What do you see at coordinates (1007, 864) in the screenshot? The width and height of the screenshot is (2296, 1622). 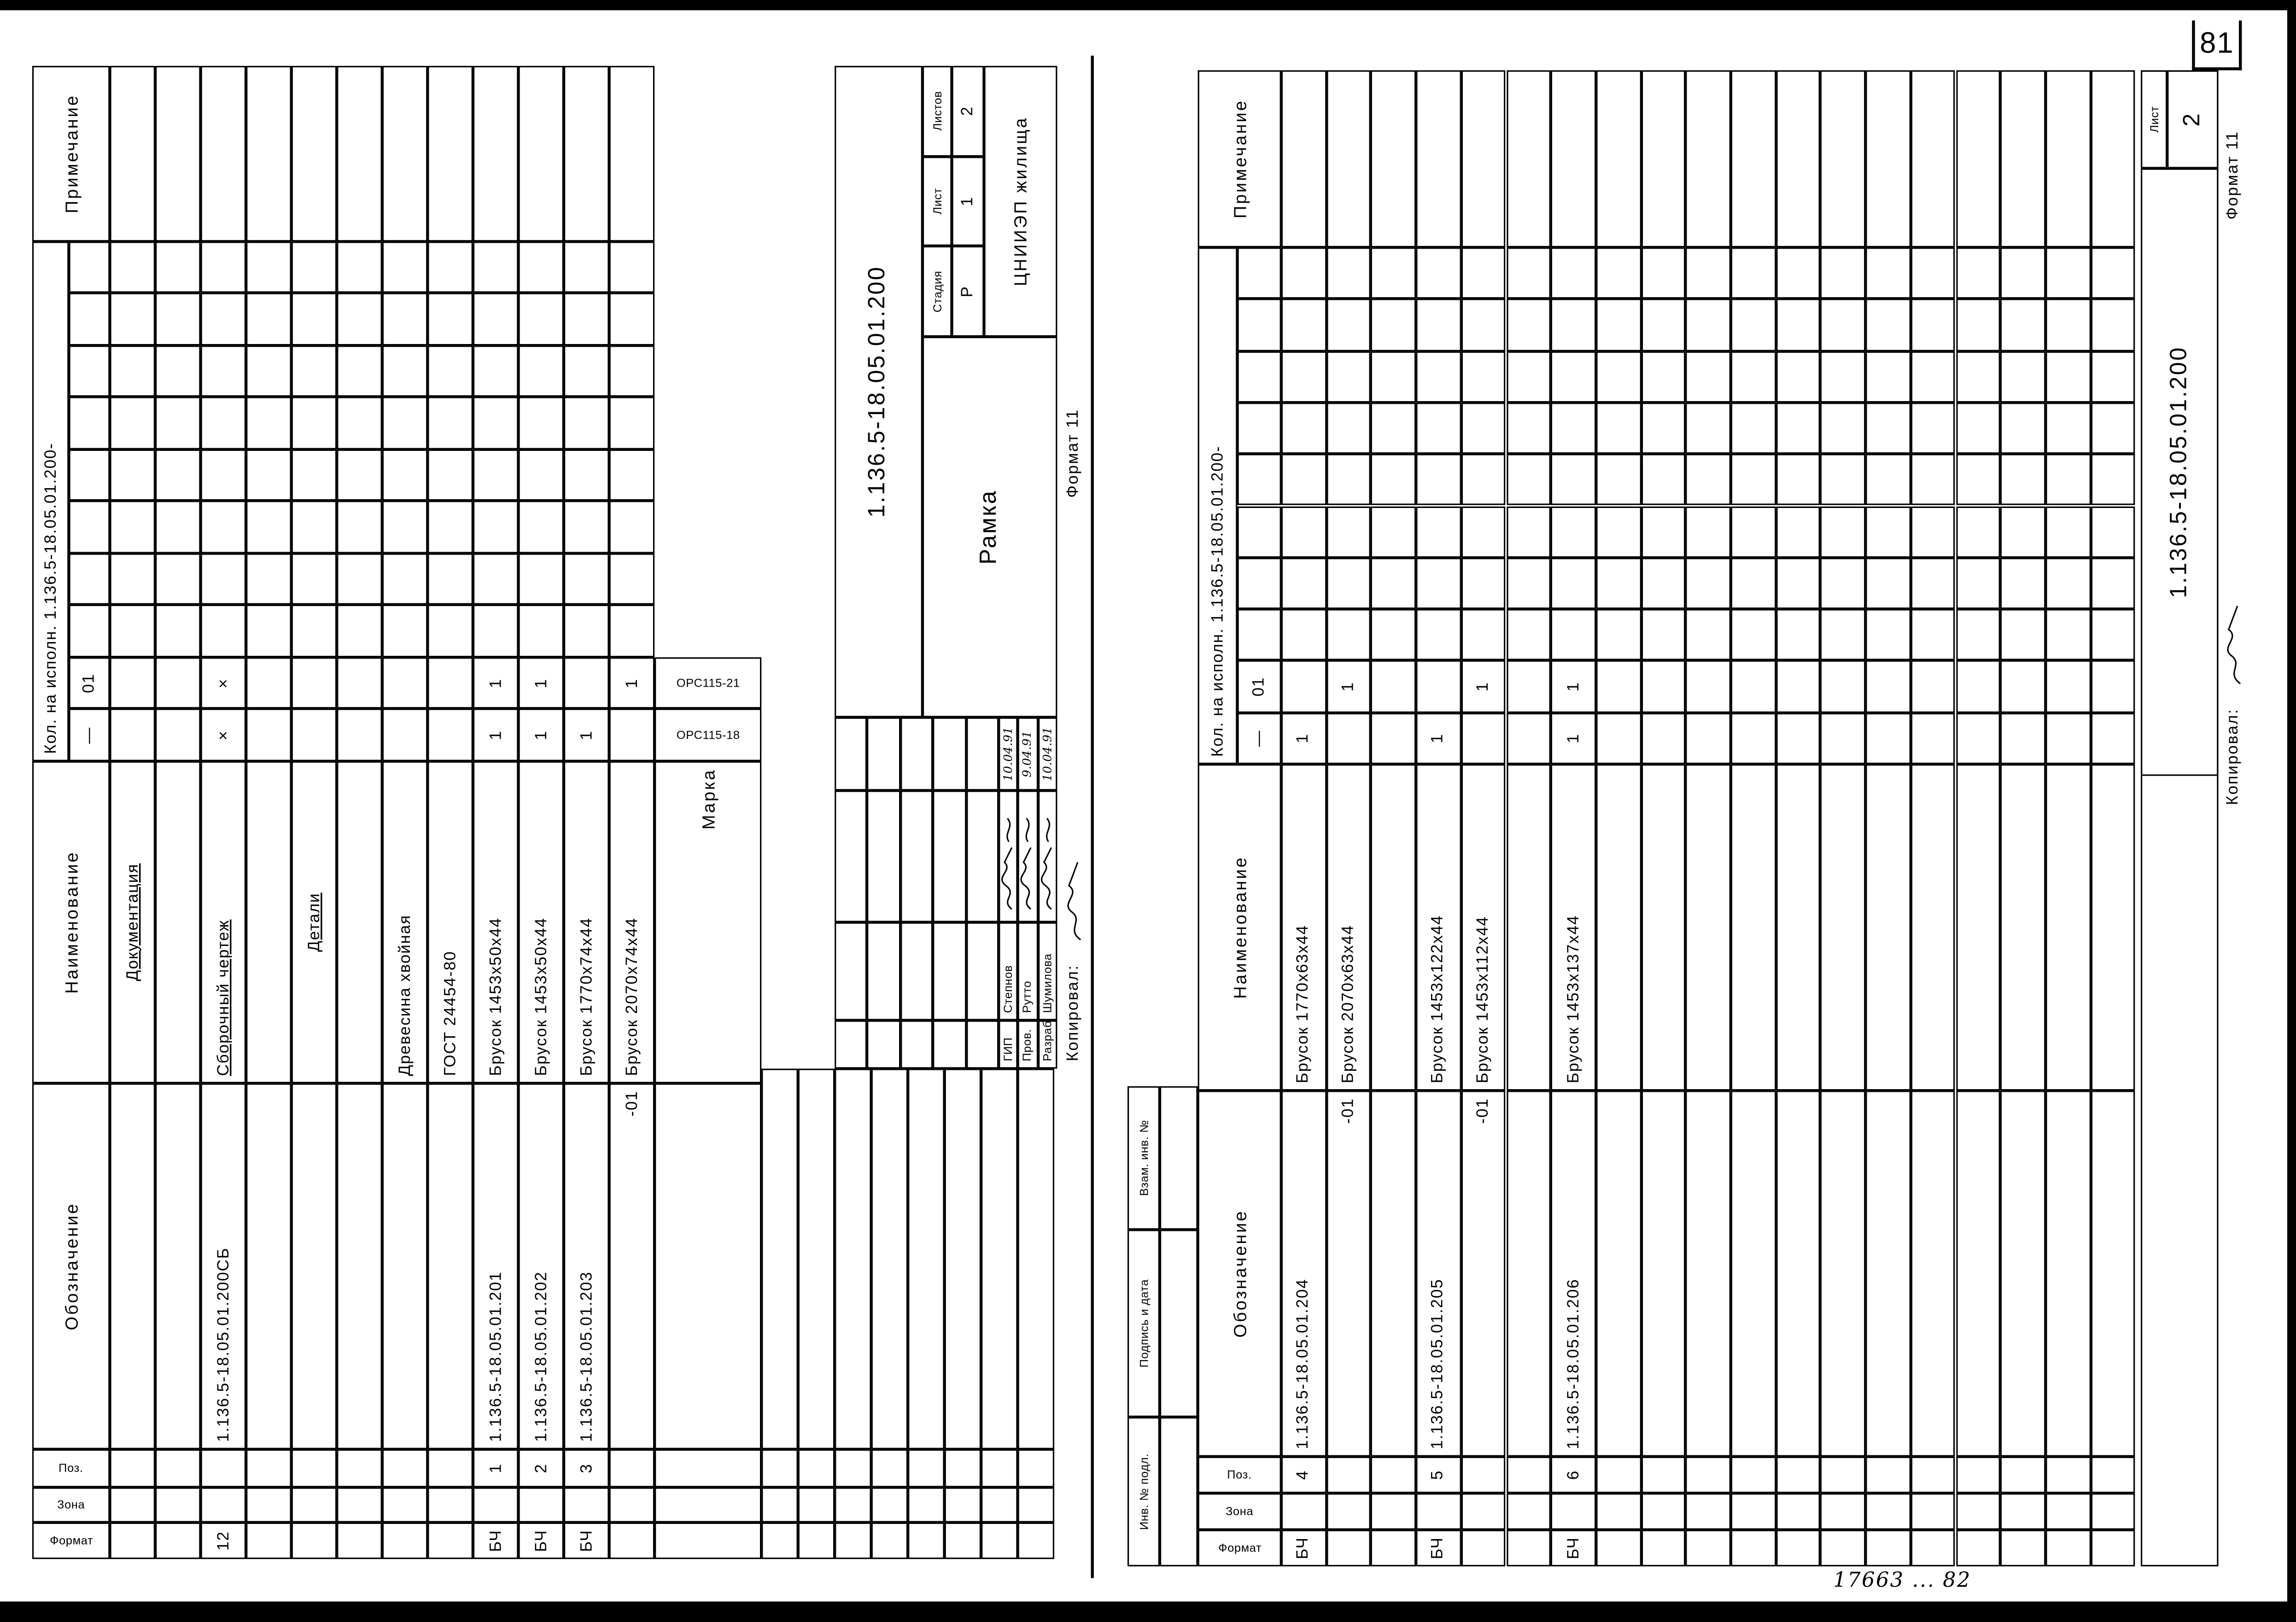 I see `handwritten-signature` at bounding box center [1007, 864].